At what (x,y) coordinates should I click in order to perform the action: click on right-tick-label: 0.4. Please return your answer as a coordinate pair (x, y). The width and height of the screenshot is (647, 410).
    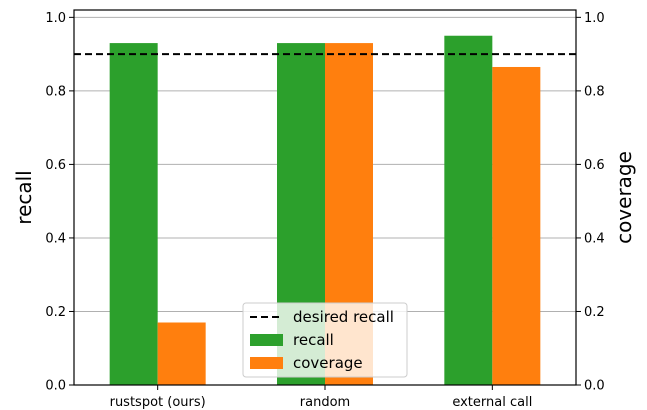
    Looking at the image, I should click on (594, 238).